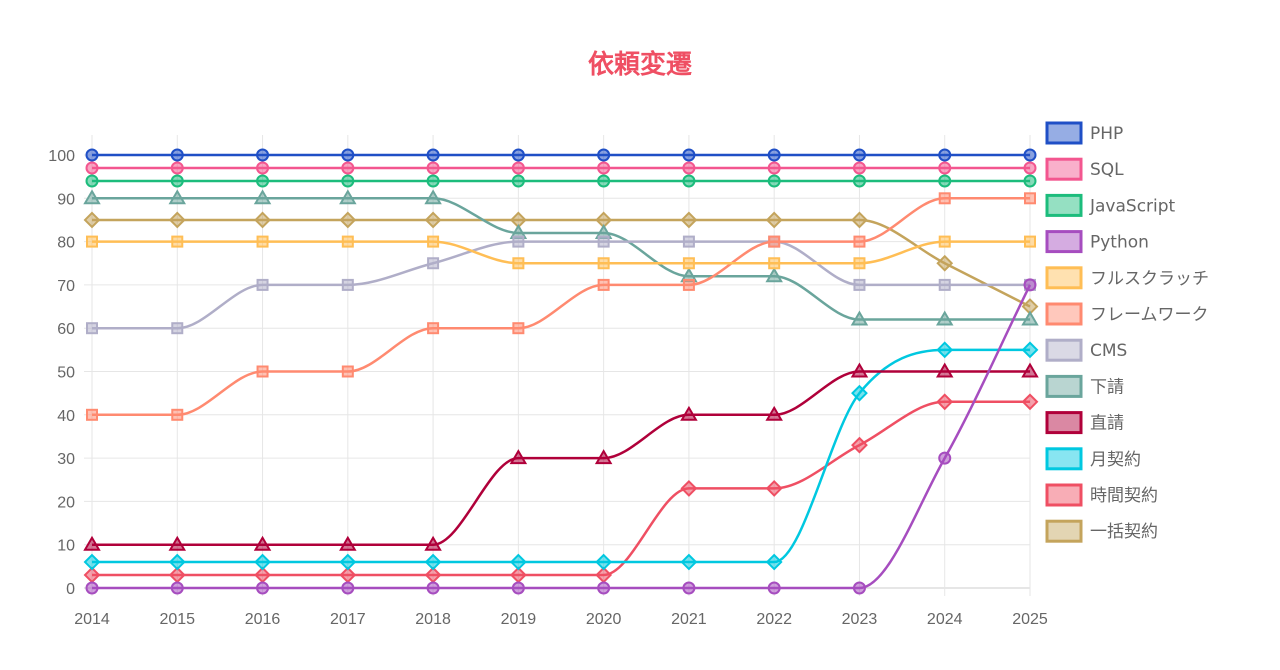  Describe the element at coordinates (1107, 170) in the screenshot. I see `legend-label: SQL` at that location.